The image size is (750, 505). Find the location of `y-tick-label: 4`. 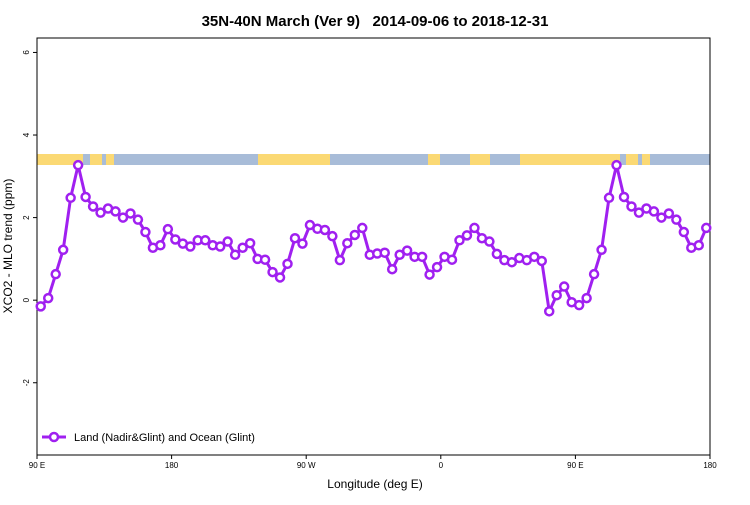

y-tick-label: 4 is located at coordinates (26, 134).